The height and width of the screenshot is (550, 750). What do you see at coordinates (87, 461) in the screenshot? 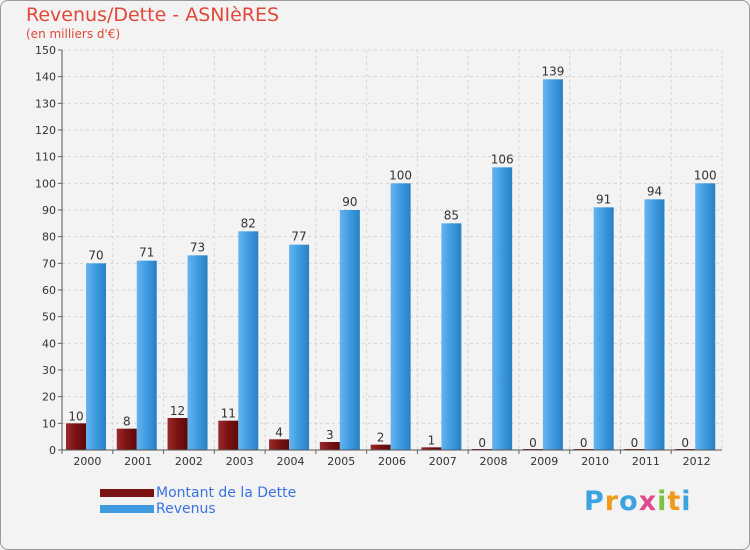
I see `x-tick-label: 2000` at bounding box center [87, 461].